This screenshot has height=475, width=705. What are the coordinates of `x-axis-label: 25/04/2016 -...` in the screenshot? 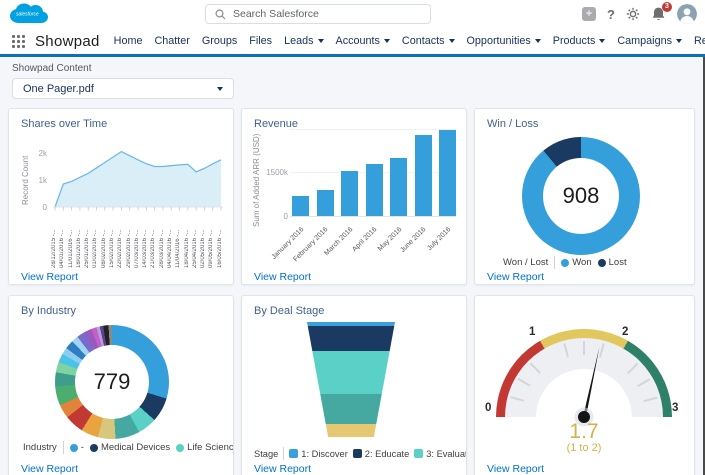 It's located at (194, 248).